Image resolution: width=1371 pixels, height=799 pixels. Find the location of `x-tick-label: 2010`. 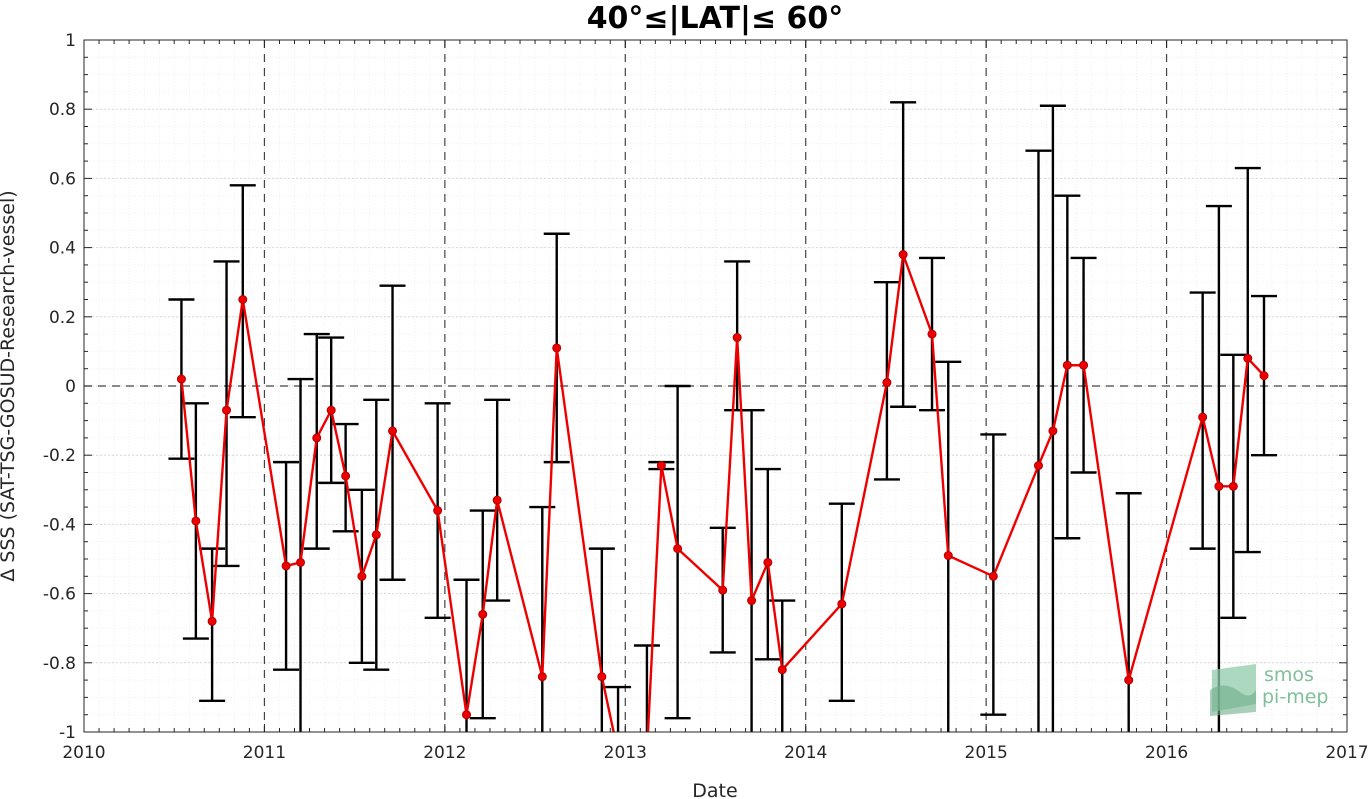

x-tick-label: 2010 is located at coordinates (83, 753).